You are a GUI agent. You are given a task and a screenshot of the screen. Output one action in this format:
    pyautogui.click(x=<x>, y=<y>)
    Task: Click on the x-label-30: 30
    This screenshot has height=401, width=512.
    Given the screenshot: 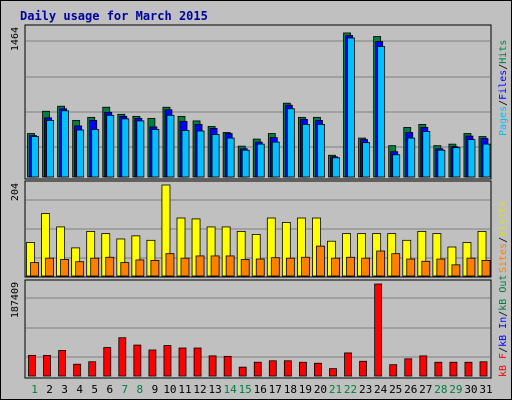 What is the action you would take?
    pyautogui.click(x=470, y=389)
    